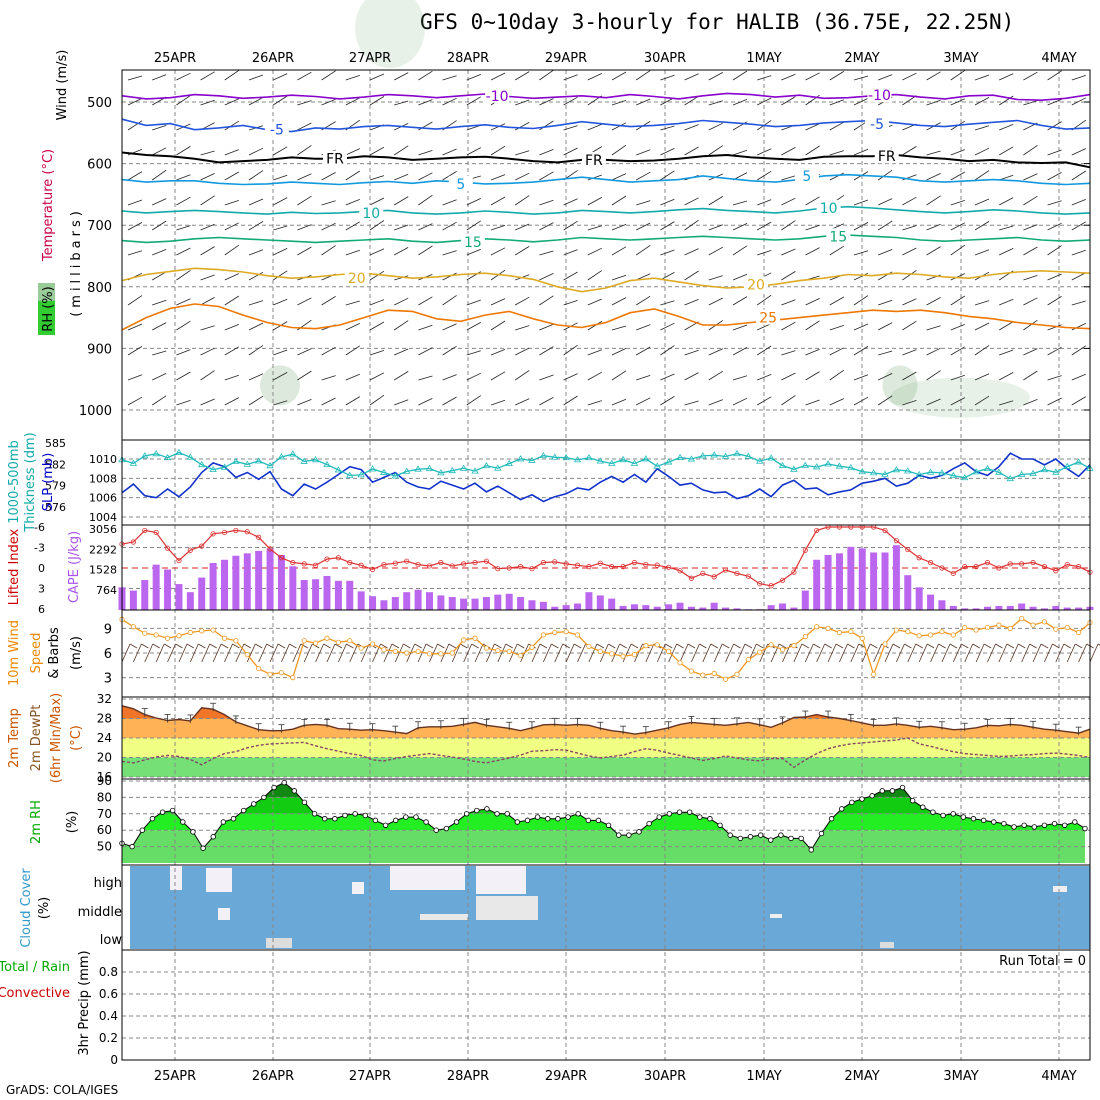  What do you see at coordinates (84, 1002) in the screenshot?
I see `precip-label: 3hr Precip (mm)` at bounding box center [84, 1002].